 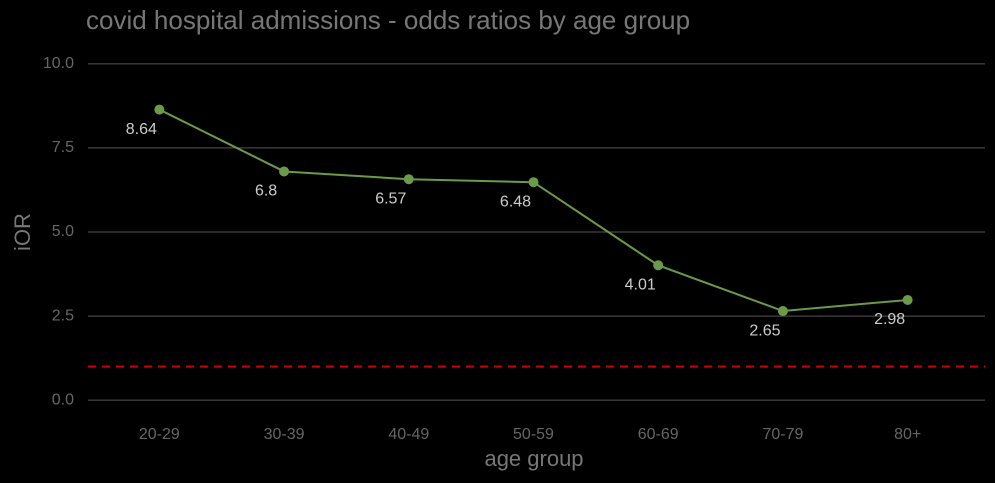 I want to click on data-label: 6.8, so click(x=266, y=191).